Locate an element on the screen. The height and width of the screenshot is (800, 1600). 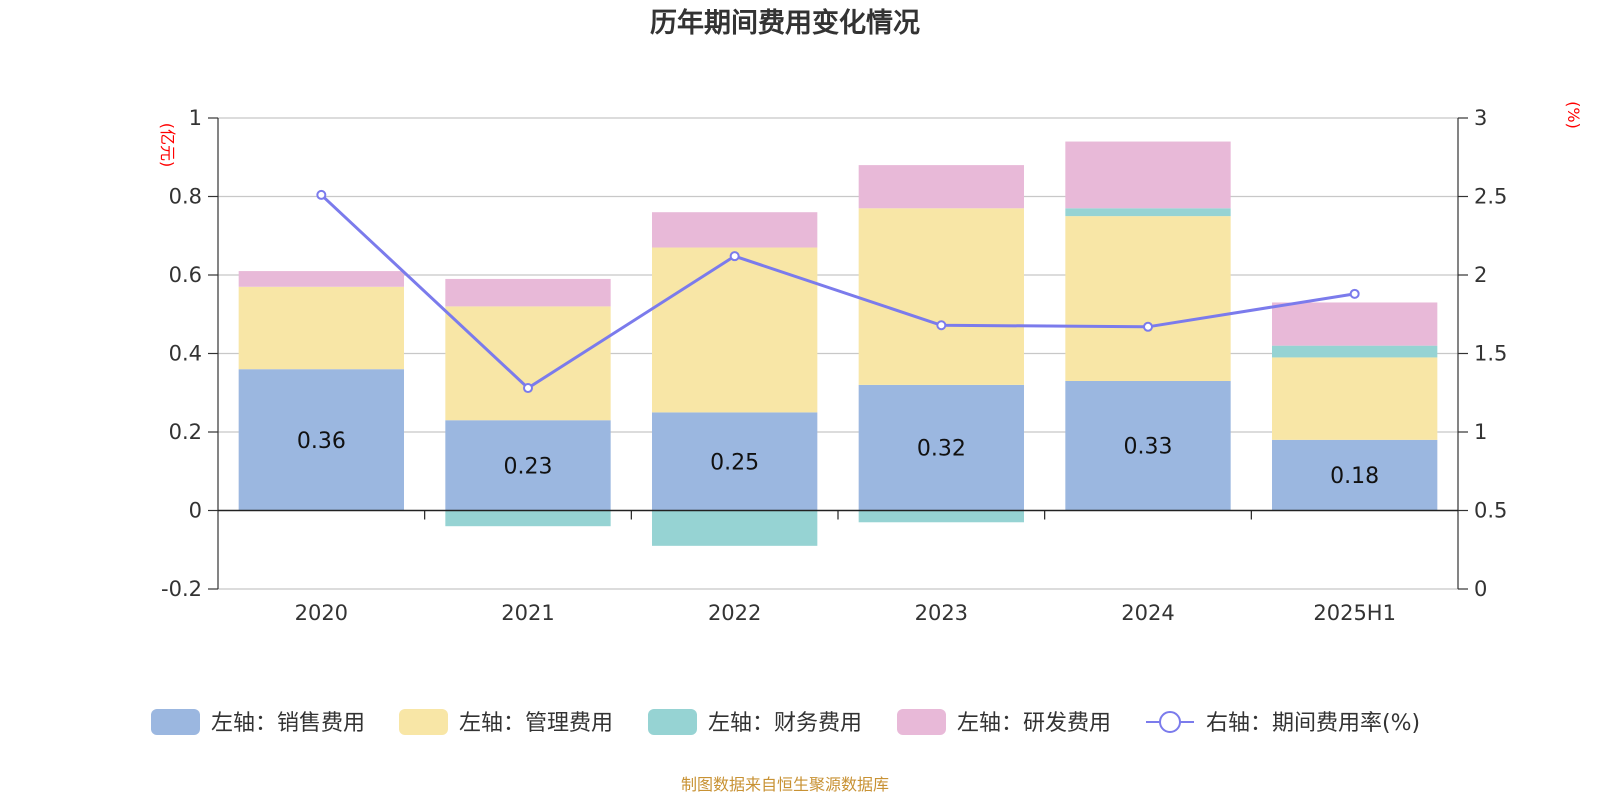
bar-value-label: 0.33 is located at coordinates (1148, 447).